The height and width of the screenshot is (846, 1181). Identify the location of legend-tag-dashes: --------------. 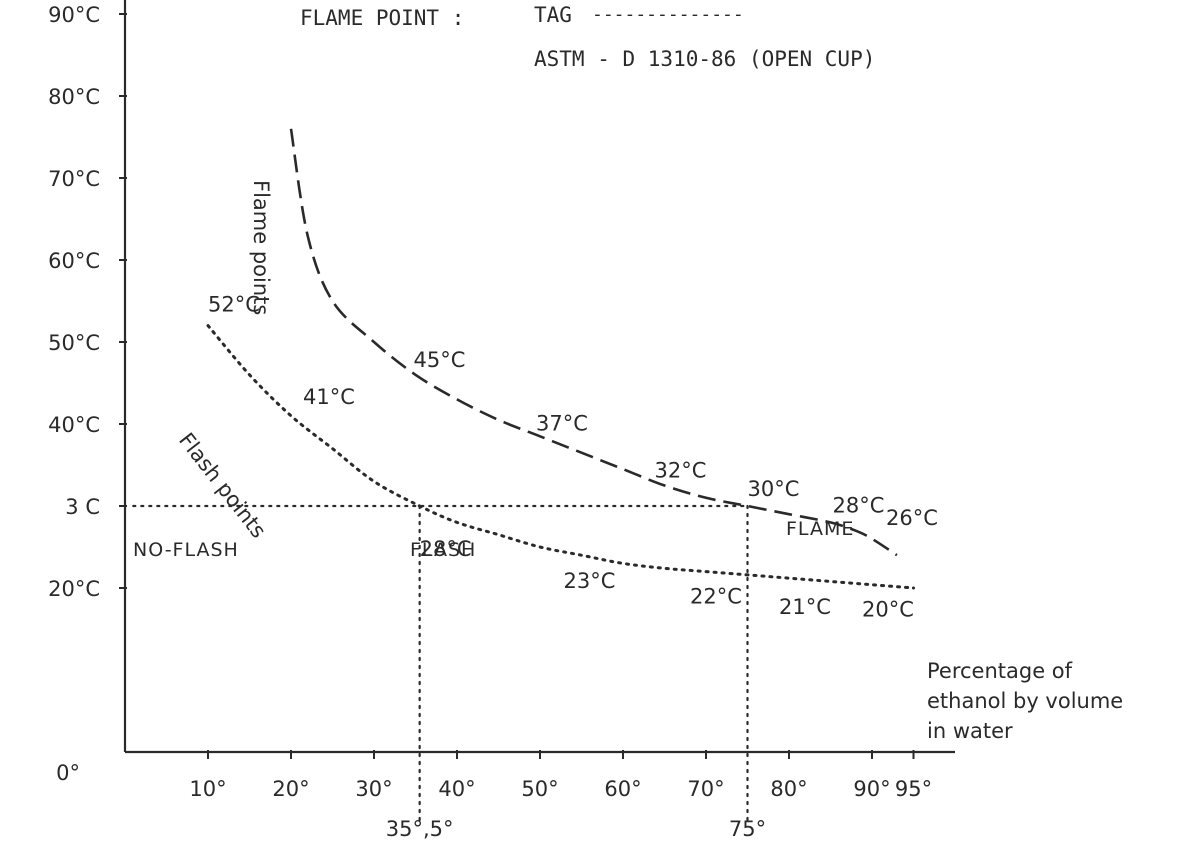
(668, 14).